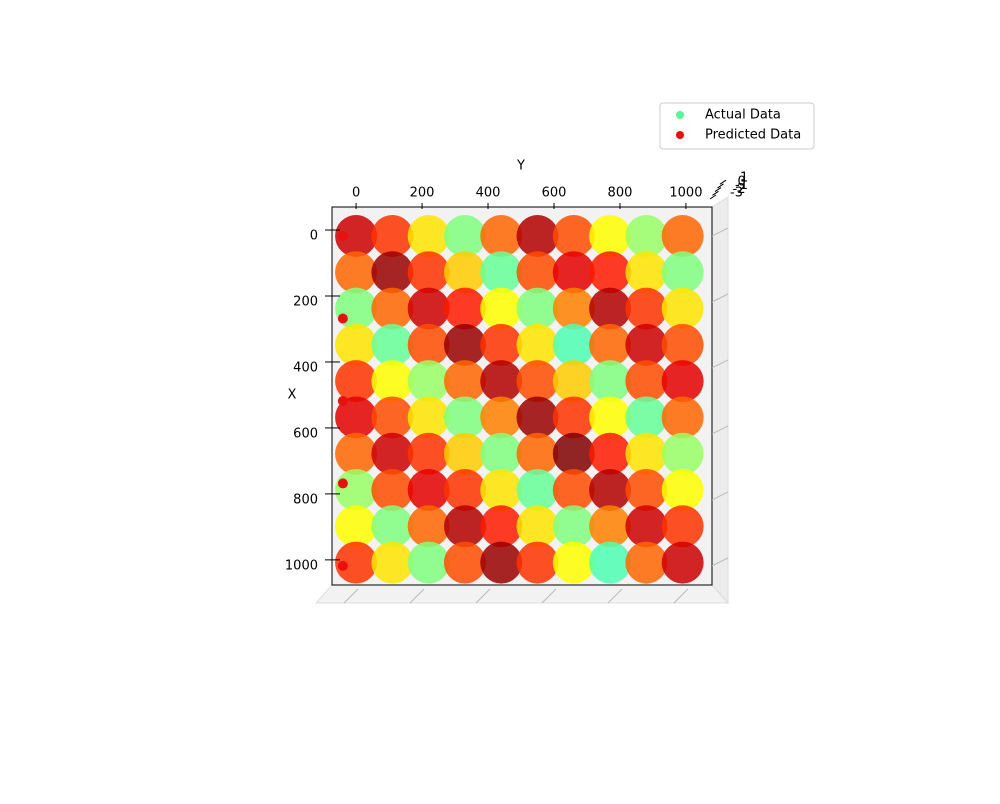 The image size is (1000, 804). What do you see at coordinates (685, 193) in the screenshot?
I see `y-tick-label: 1000` at bounding box center [685, 193].